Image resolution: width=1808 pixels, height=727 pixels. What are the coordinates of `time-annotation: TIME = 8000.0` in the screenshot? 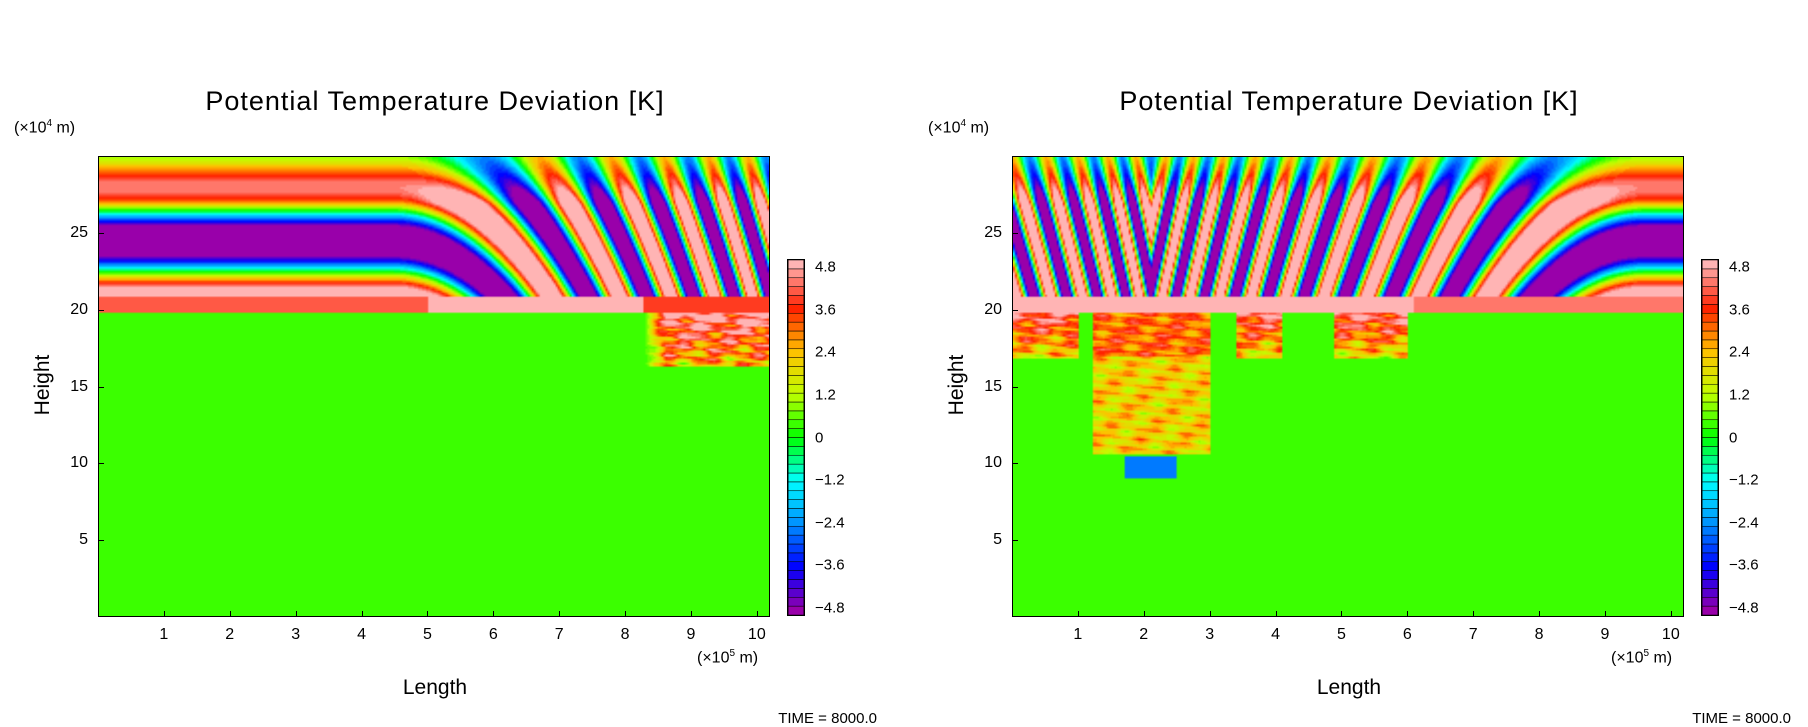 It's located at (1741, 718).